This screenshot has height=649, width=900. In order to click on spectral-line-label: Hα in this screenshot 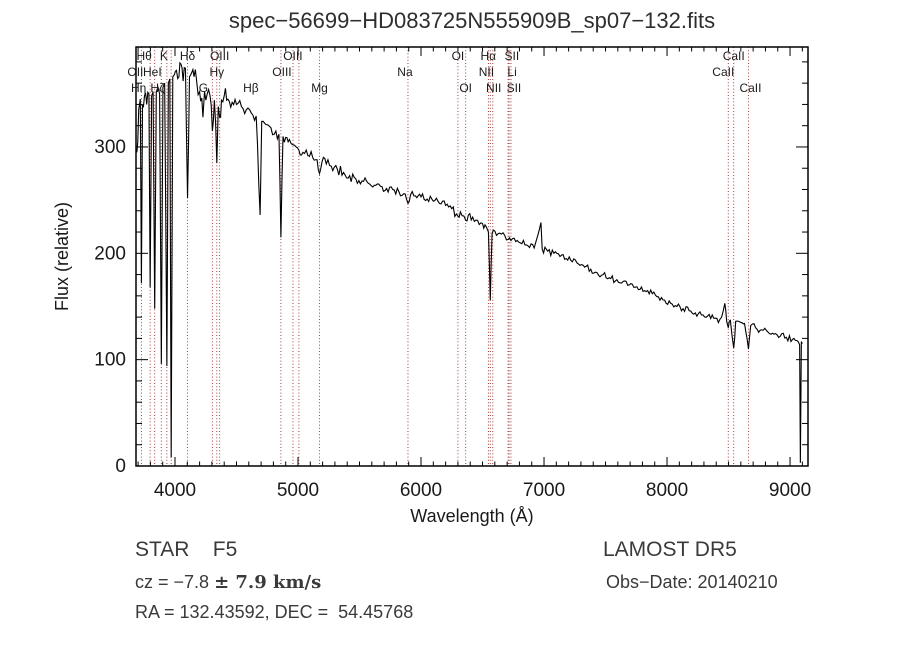, I will do `click(488, 56)`.